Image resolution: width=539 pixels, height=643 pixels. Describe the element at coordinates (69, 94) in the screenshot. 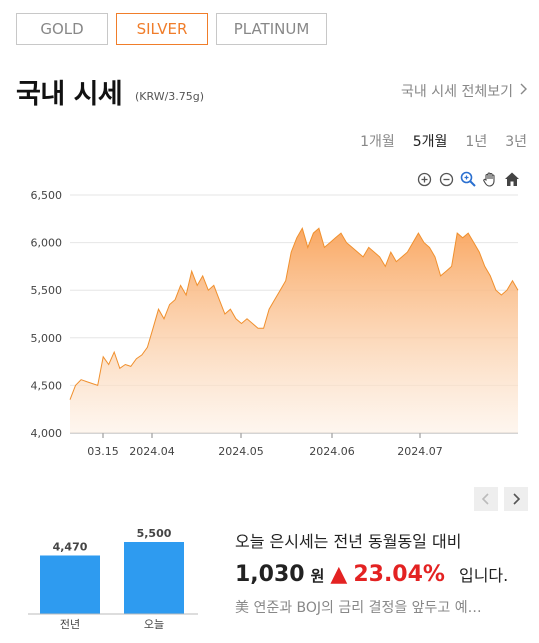

I see `page-title: 국내 시세` at that location.